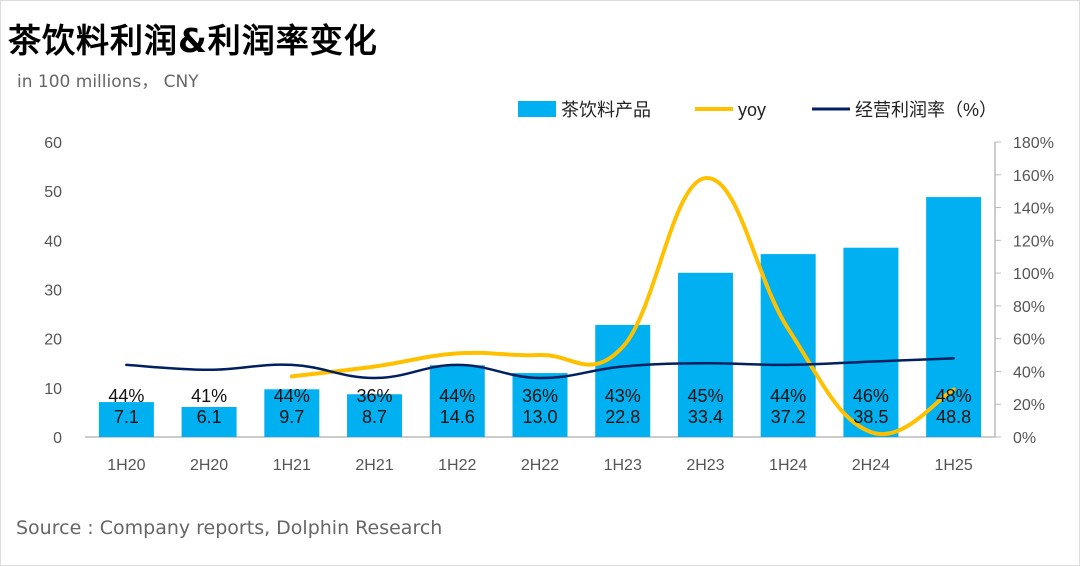 The height and width of the screenshot is (566, 1080). Describe the element at coordinates (53, 143) in the screenshot. I see `left-tick-label: 60` at that location.